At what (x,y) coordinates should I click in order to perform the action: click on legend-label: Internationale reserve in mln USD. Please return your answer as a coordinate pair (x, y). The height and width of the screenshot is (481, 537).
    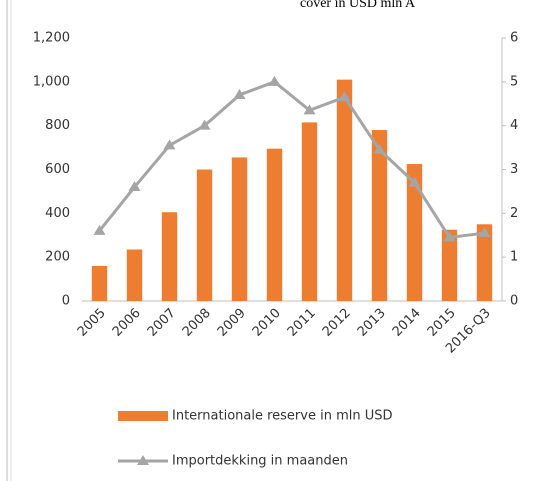
    Looking at the image, I should click on (282, 416).